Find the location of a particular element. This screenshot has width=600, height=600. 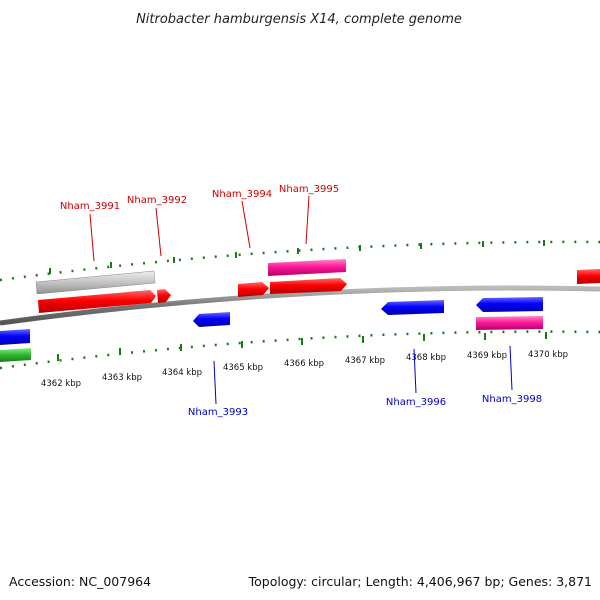

tick-label: 4366 kbp is located at coordinates (304, 364).